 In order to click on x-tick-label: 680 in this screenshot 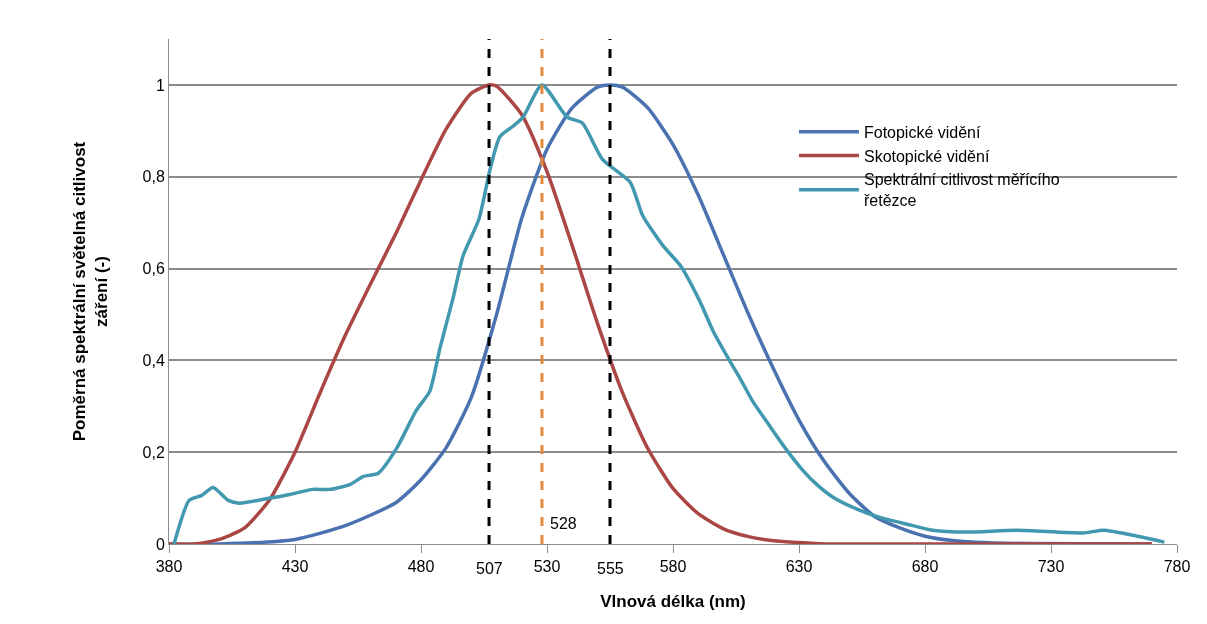, I will do `click(925, 567)`.